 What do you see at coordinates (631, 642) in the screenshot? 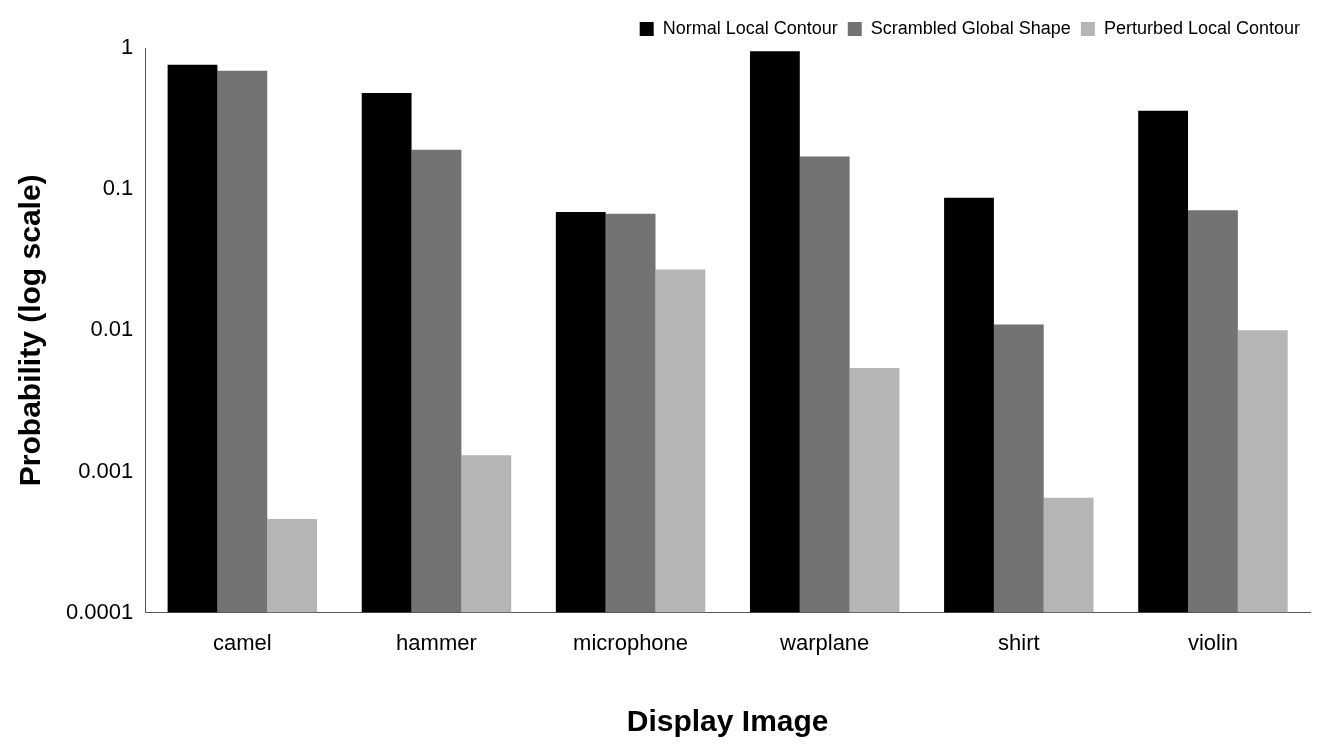
I see `x-tick-label: microphone` at bounding box center [631, 642].